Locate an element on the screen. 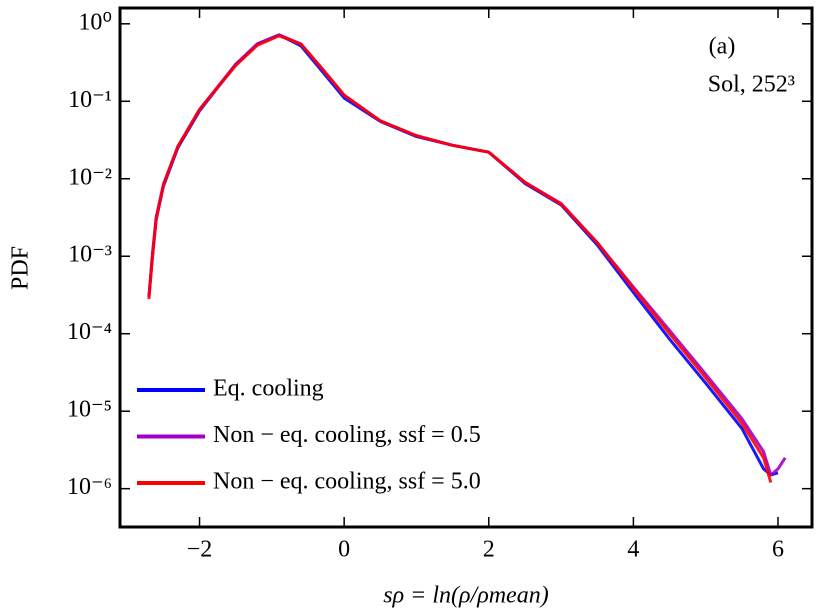 This screenshot has height=613, width=831. y-tick-label: 10⁻⁶ is located at coordinates (89, 487).